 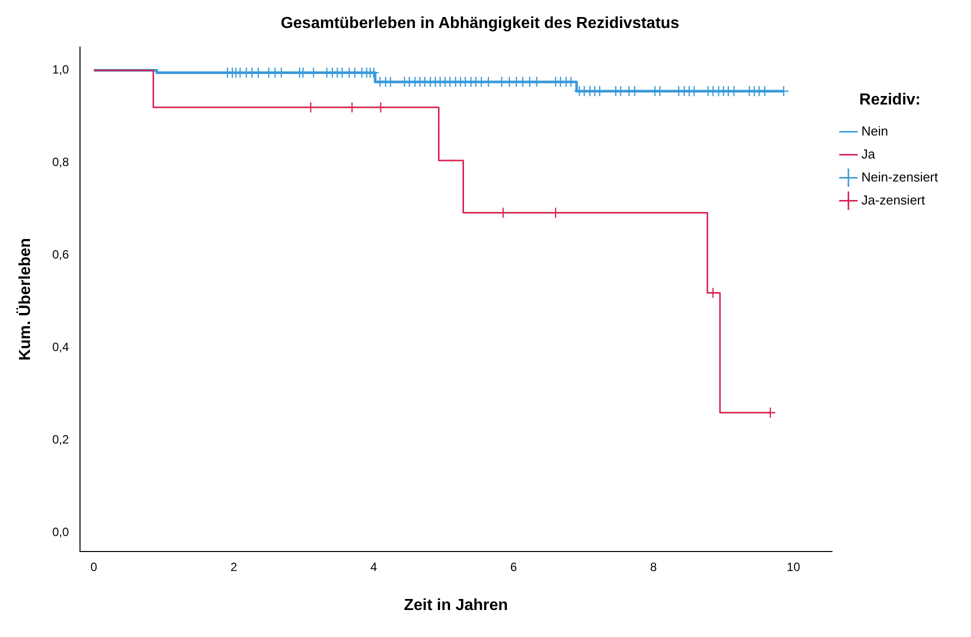 I want to click on x-tick-label: 6, so click(x=514, y=567).